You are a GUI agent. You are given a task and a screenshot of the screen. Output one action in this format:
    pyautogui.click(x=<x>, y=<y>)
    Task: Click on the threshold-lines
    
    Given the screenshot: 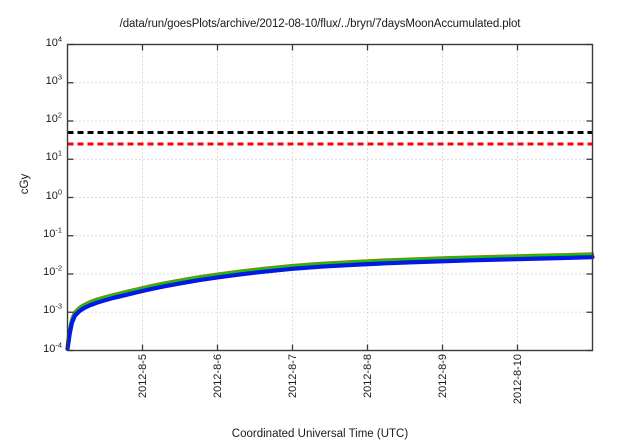 What is the action you would take?
    pyautogui.click(x=330, y=138)
    